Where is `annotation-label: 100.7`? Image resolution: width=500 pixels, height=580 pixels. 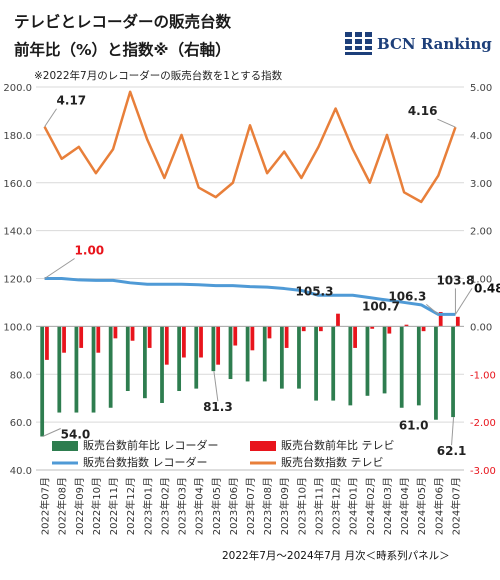
annotation-label: 100.7 is located at coordinates (381, 307).